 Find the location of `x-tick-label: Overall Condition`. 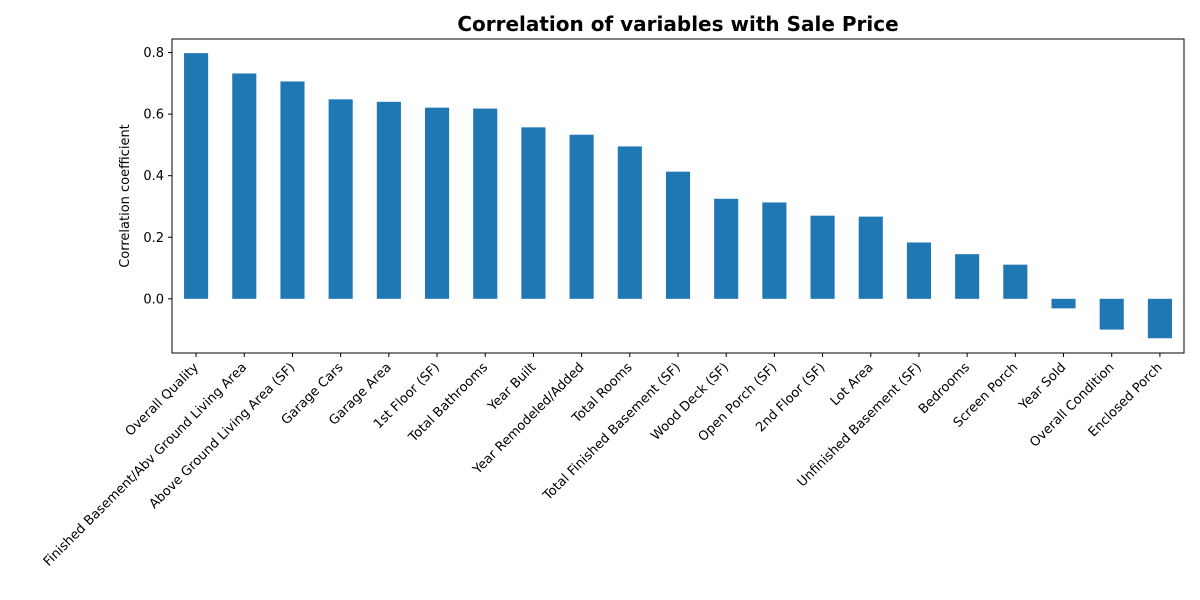

x-tick-label: Overall Condition is located at coordinates (1072, 405).